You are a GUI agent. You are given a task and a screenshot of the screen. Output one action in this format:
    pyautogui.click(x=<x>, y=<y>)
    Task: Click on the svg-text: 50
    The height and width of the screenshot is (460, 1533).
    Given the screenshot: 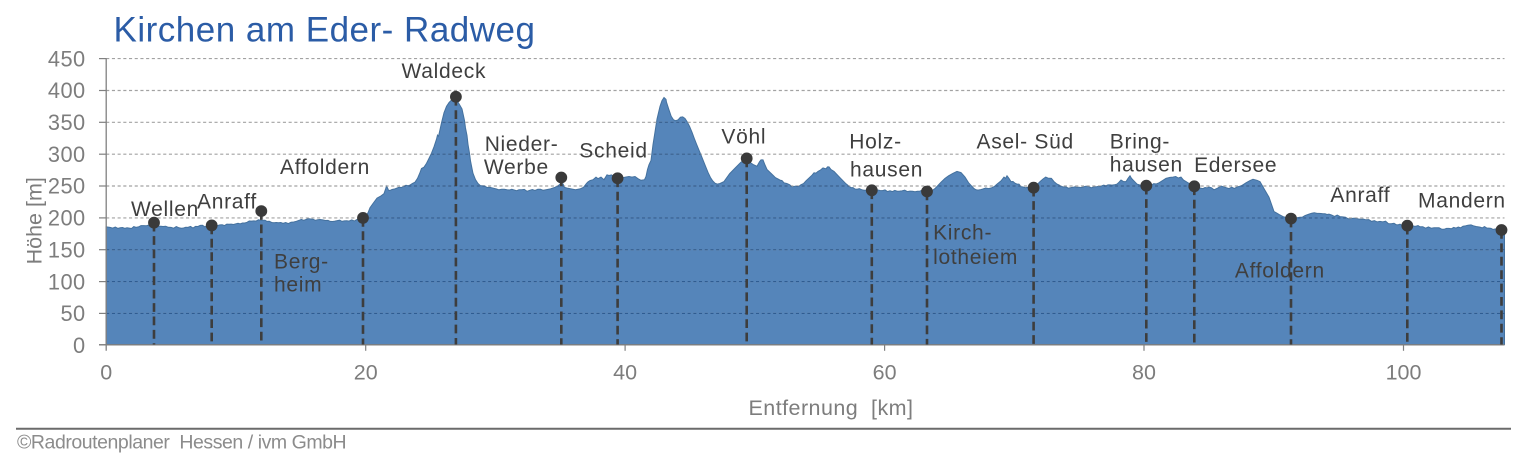 What is the action you would take?
    pyautogui.click(x=72, y=313)
    